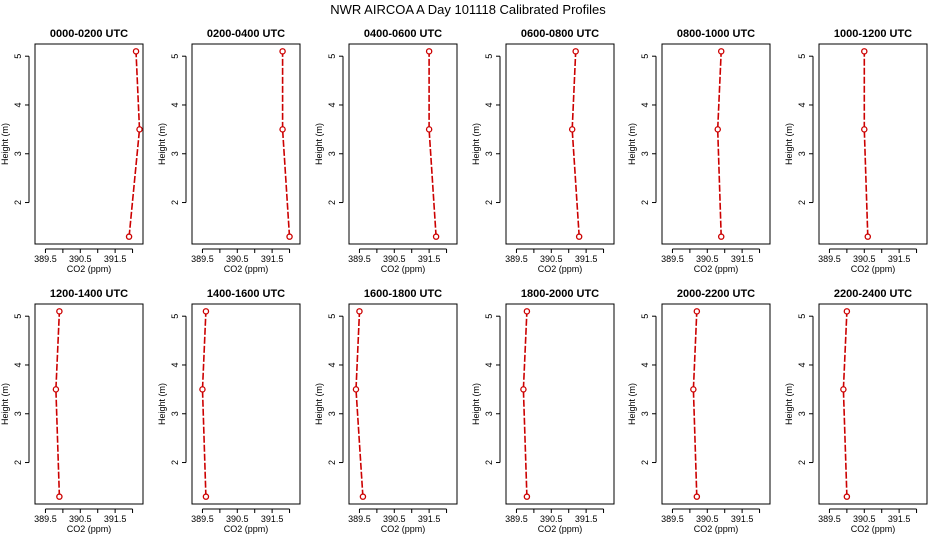  What do you see at coordinates (716, 34) in the screenshot?
I see `panel-title: 0800-1000 UTC` at bounding box center [716, 34].